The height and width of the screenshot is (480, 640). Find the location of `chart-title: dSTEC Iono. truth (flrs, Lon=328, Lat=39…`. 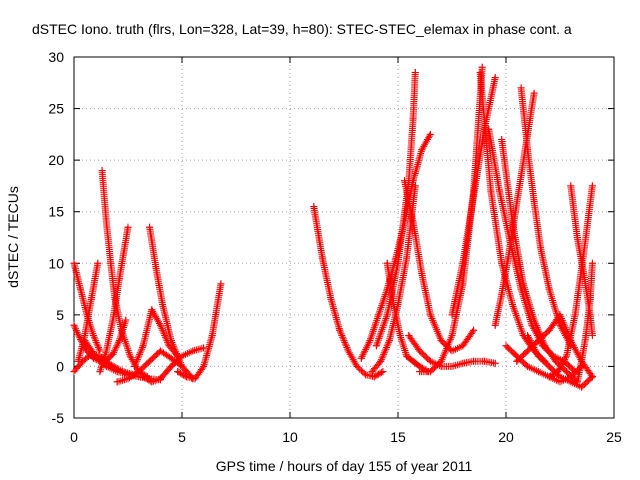

chart-title: dSTEC Iono. truth (flrs, Lon=328, Lat=39… is located at coordinates (302, 29).